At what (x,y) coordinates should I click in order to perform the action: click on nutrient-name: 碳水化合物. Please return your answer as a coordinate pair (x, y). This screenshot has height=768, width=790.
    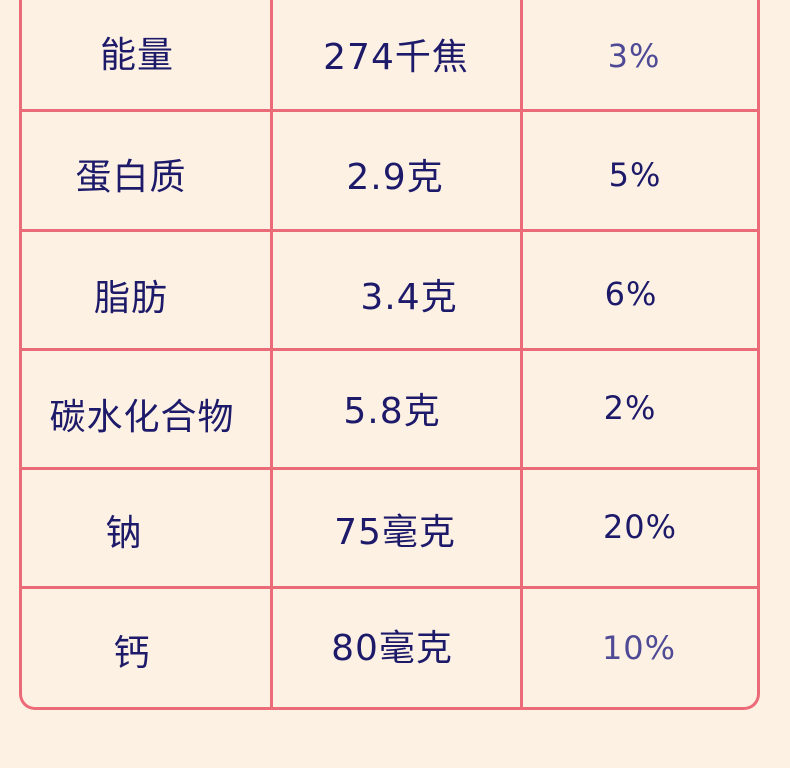
    Looking at the image, I should click on (142, 417).